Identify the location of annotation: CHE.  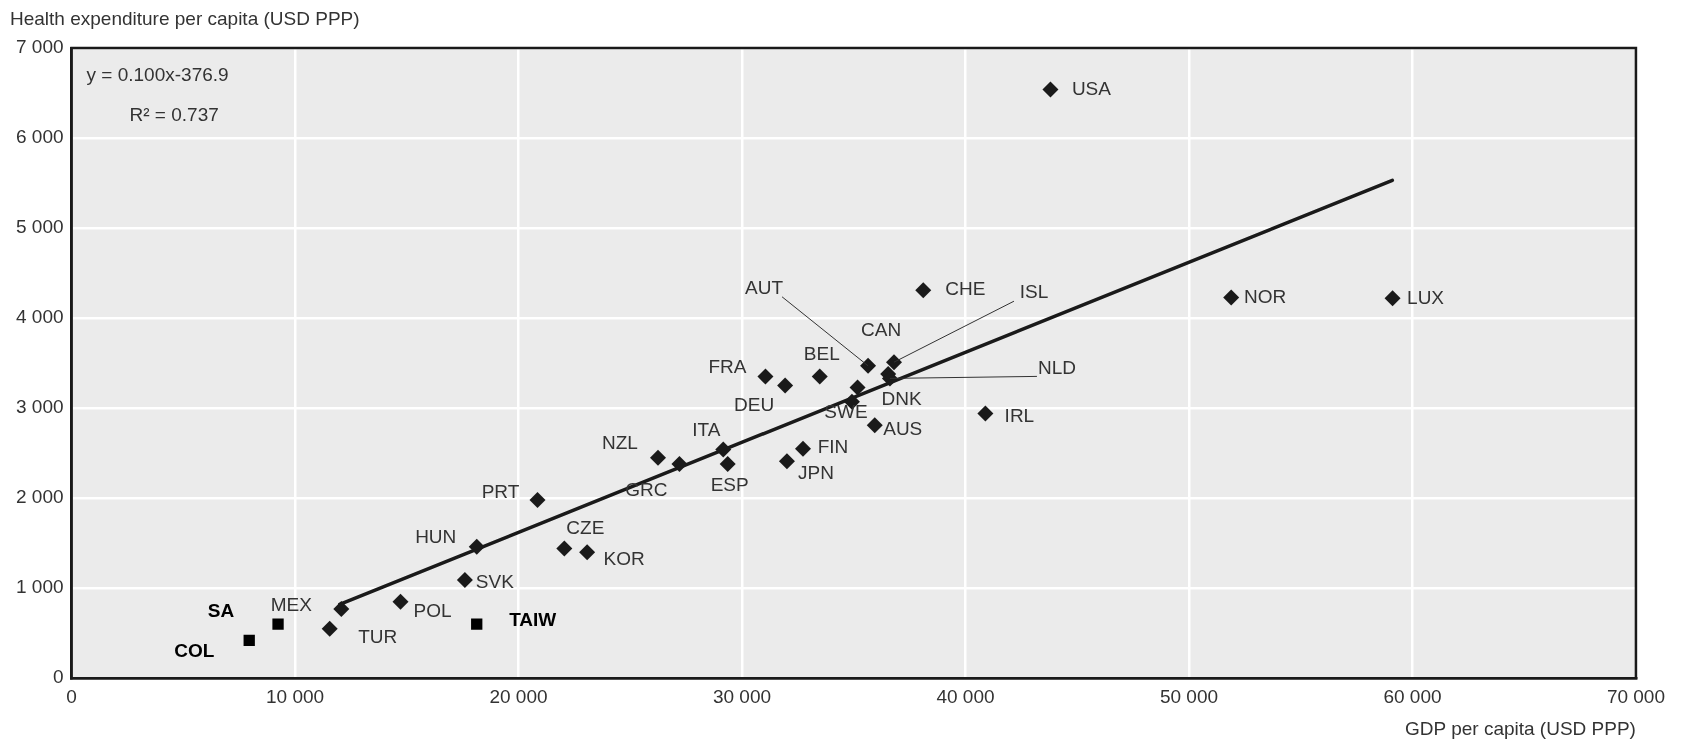
(965, 289).